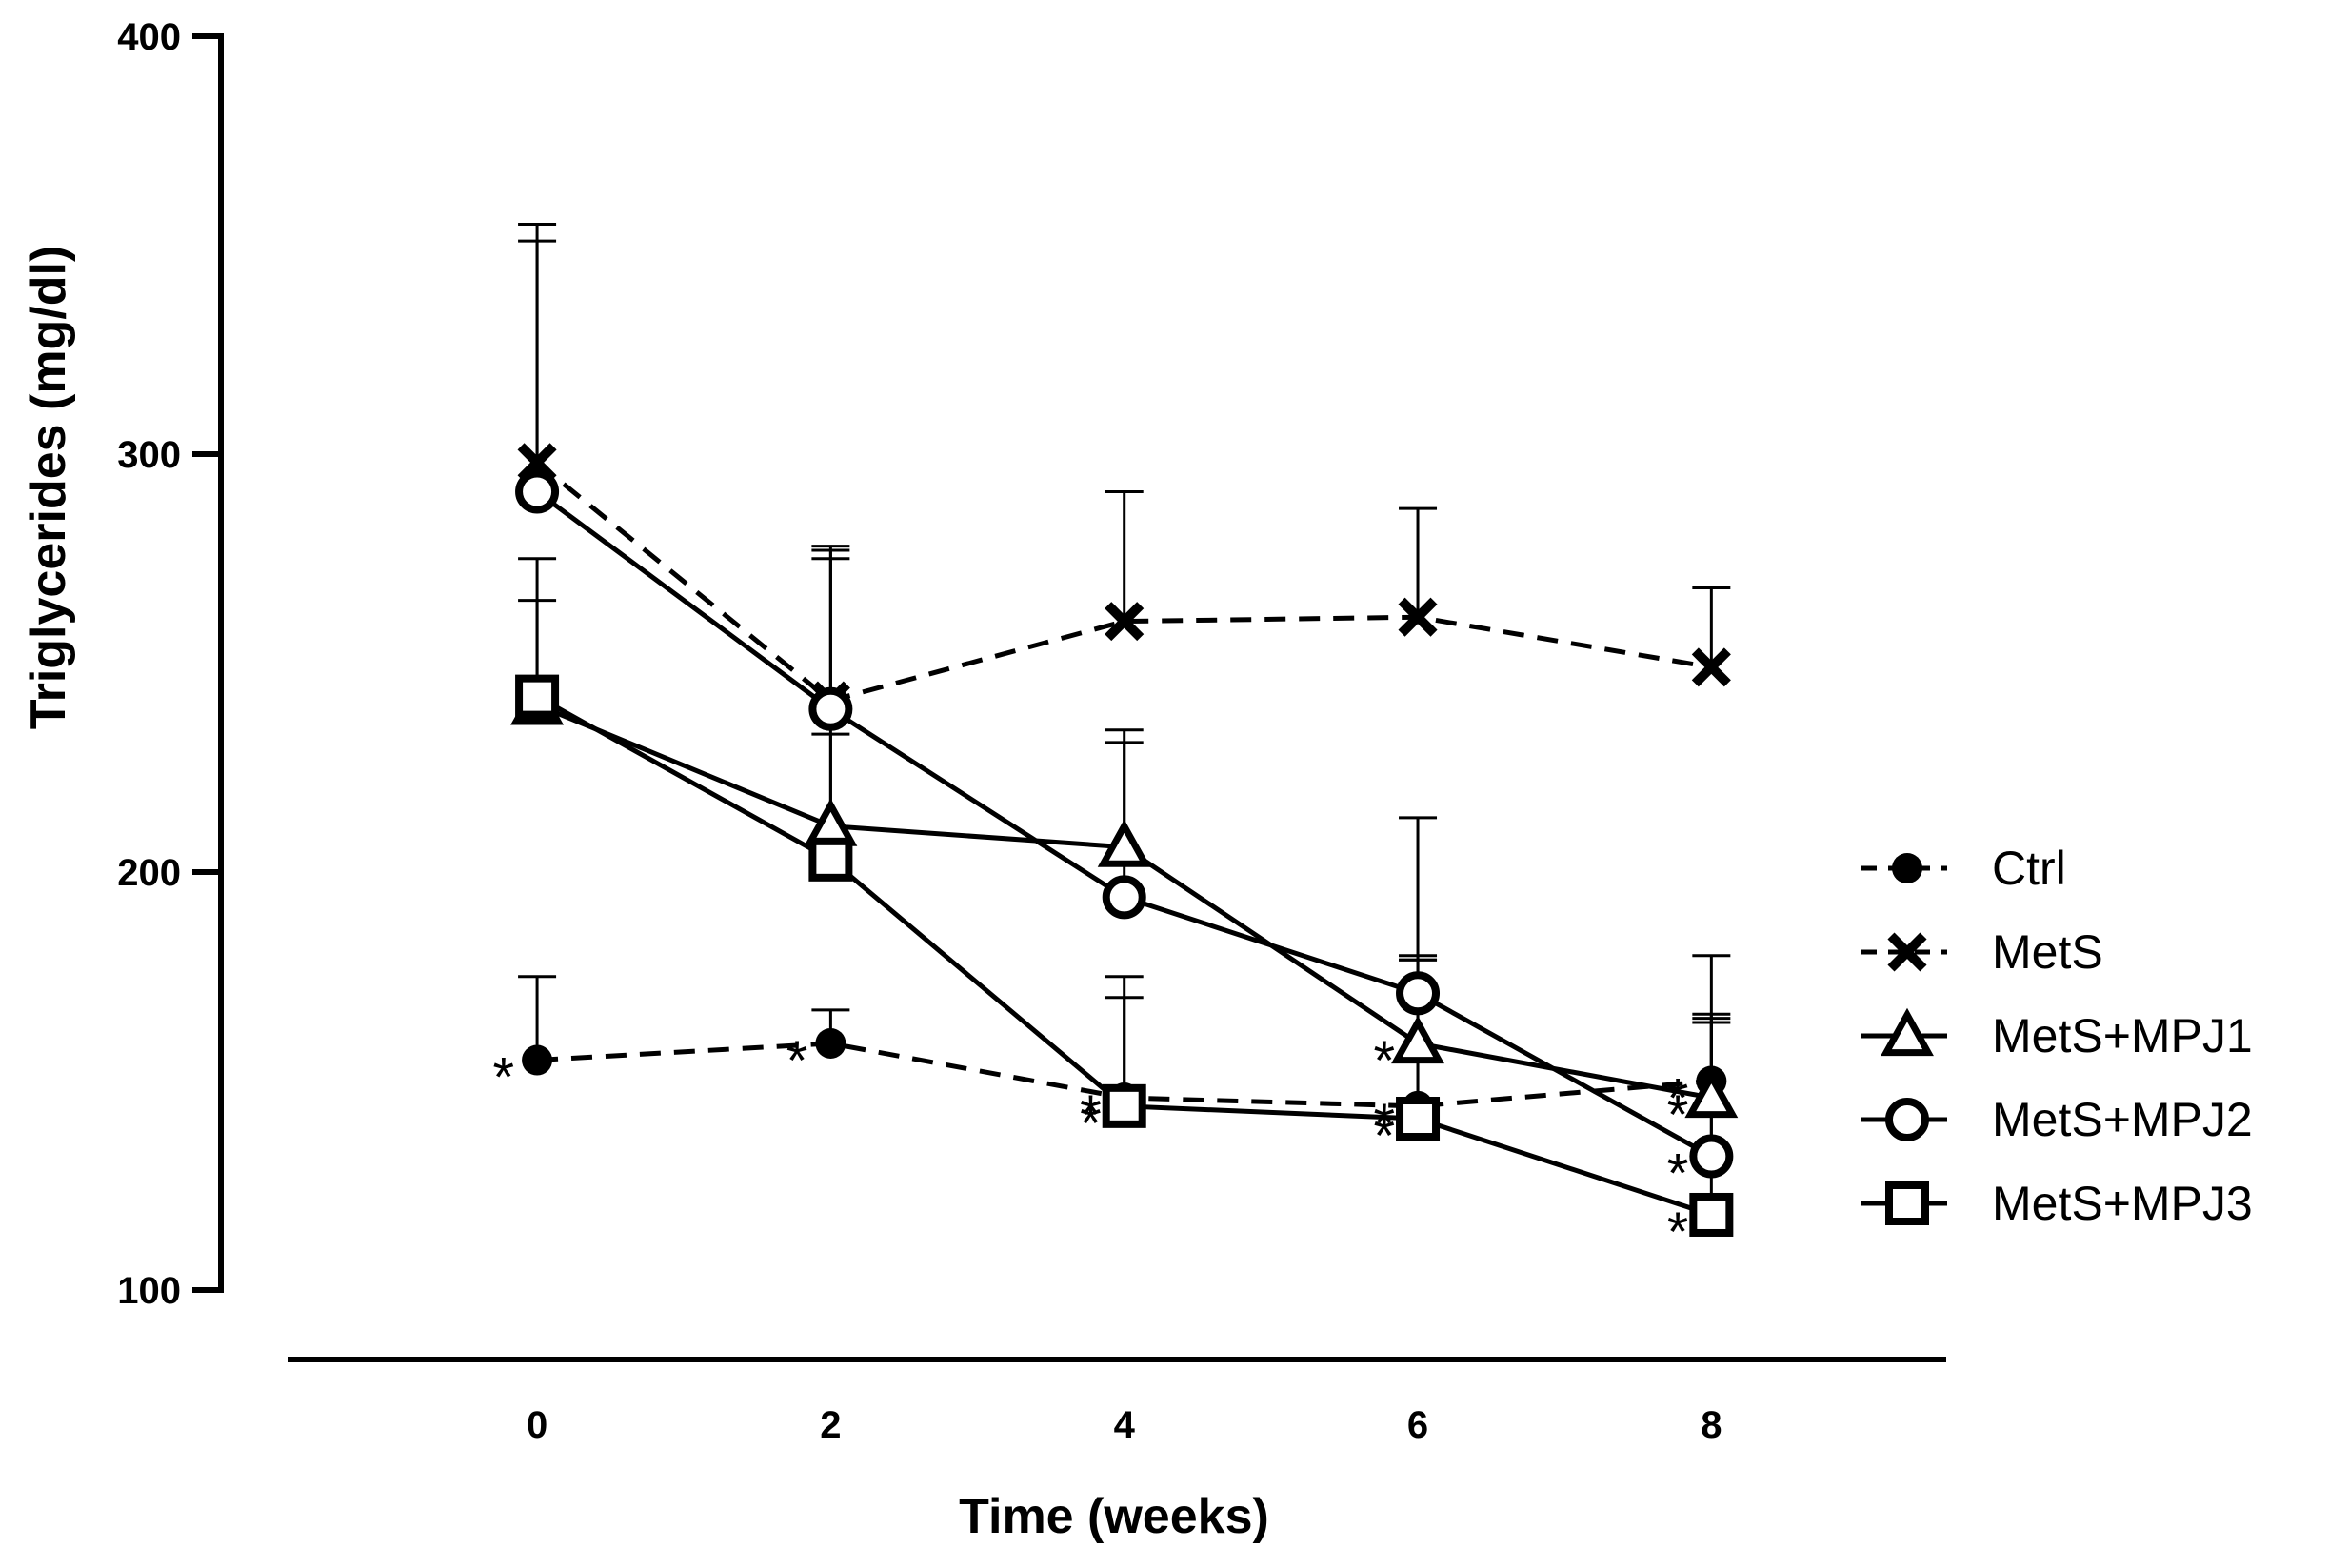 The image size is (2329, 1568). Describe the element at coordinates (2048, 952) in the screenshot. I see `legend-label: MetS` at that location.